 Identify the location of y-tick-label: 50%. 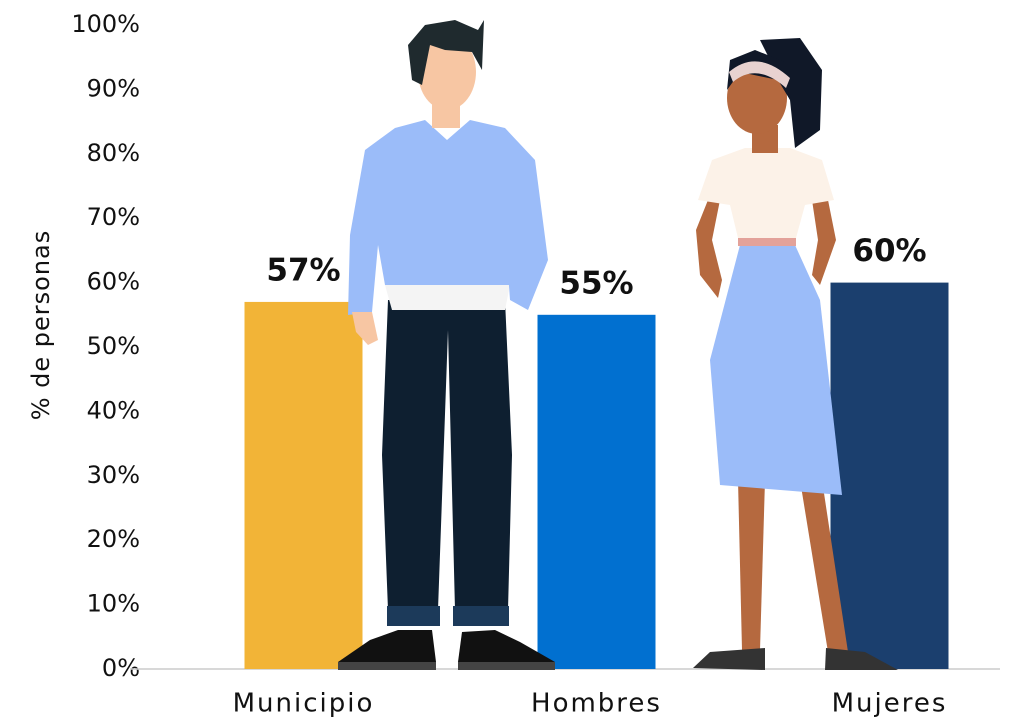
(113, 346).